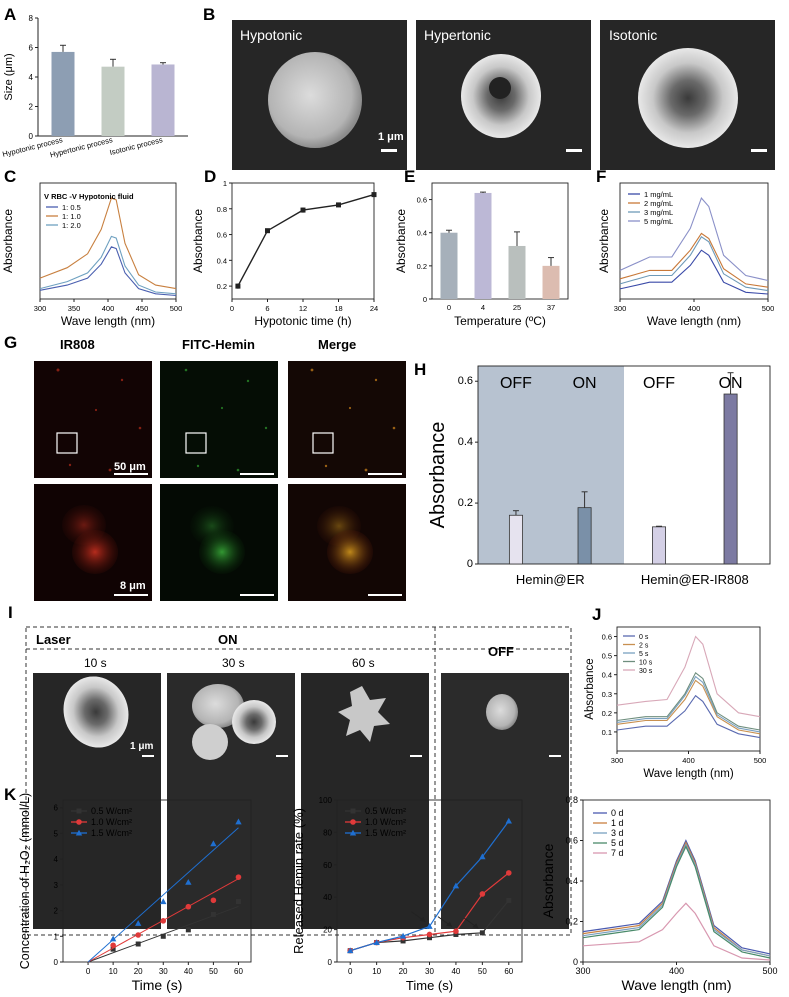 The width and height of the screenshot is (789, 997). What do you see at coordinates (302, 321) in the screenshot?
I see `x-axis-label: Hypotonic time (h)` at bounding box center [302, 321].